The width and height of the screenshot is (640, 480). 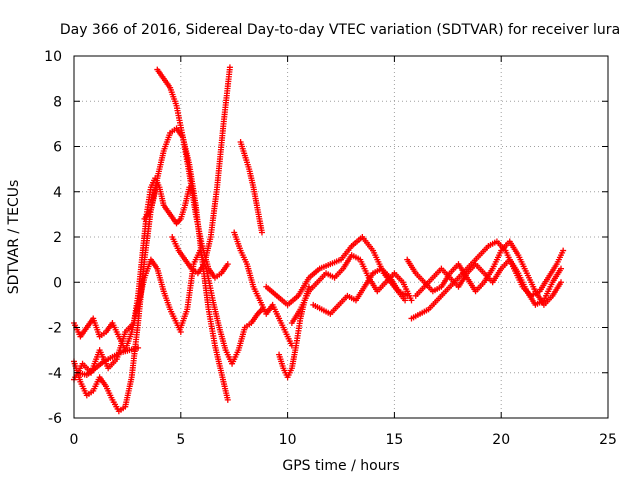 What do you see at coordinates (501, 440) in the screenshot?
I see `x-tick-label: 20` at bounding box center [501, 440].